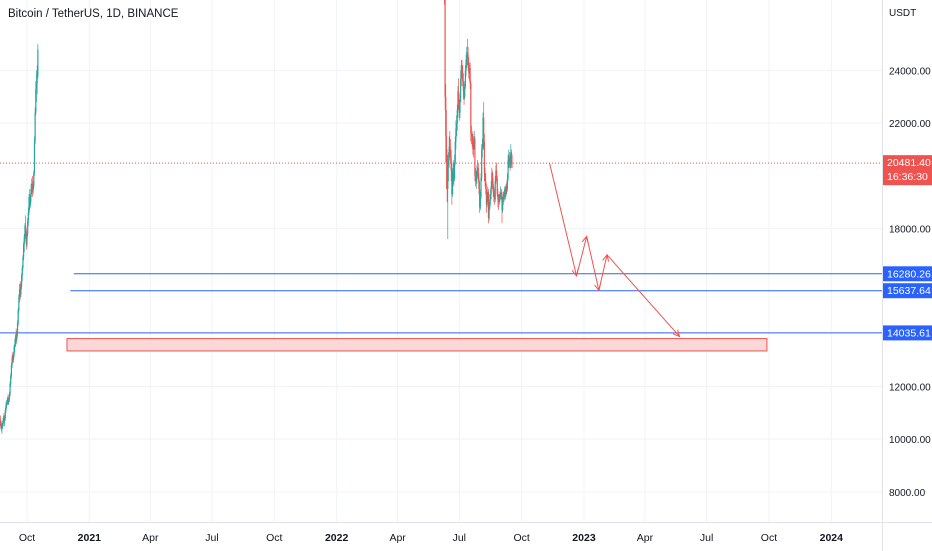  Describe the element at coordinates (902, 13) in the screenshot. I see `currency-label: USDT` at that location.